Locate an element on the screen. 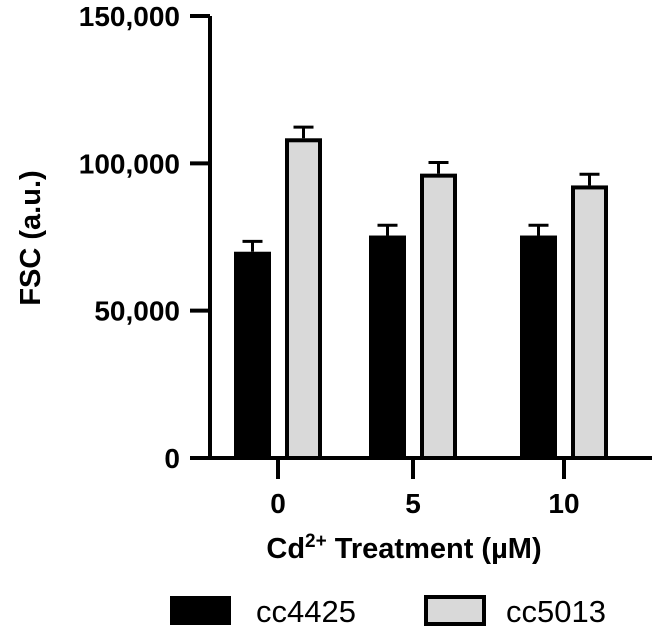 The image size is (656, 633). legend-swatch-cc5013 is located at coordinates (455, 610).